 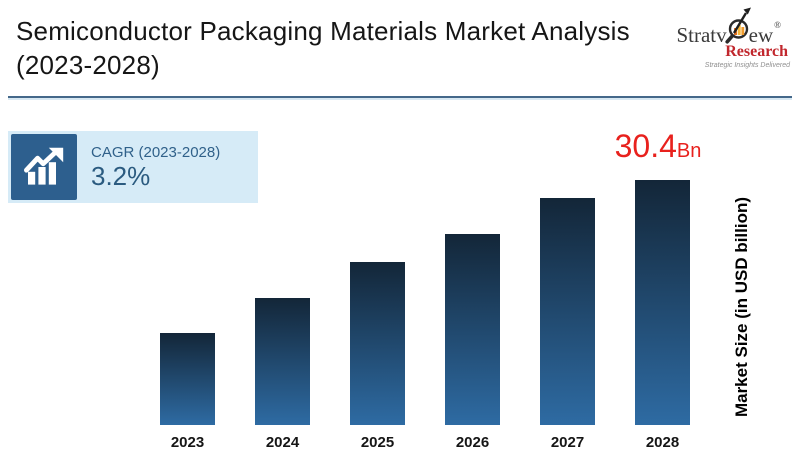 I want to click on bar-2025, so click(x=377, y=343).